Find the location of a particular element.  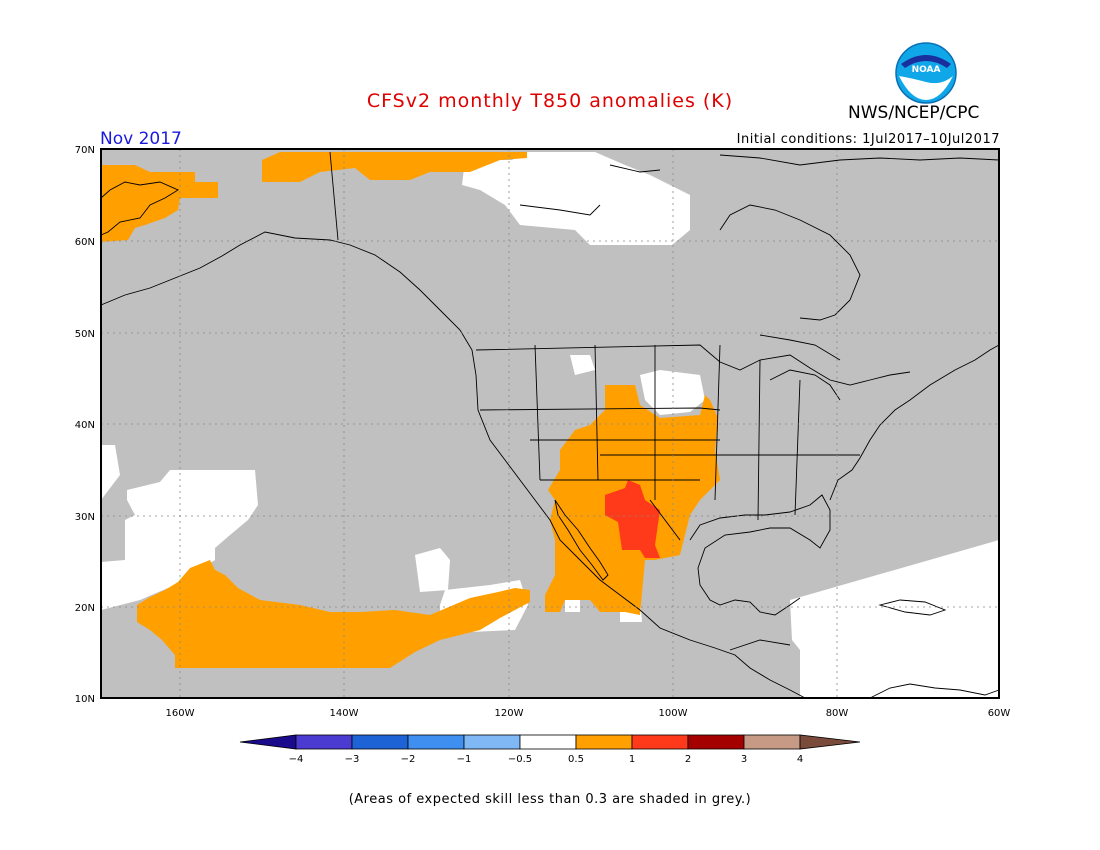

red-regions is located at coordinates (632, 519).